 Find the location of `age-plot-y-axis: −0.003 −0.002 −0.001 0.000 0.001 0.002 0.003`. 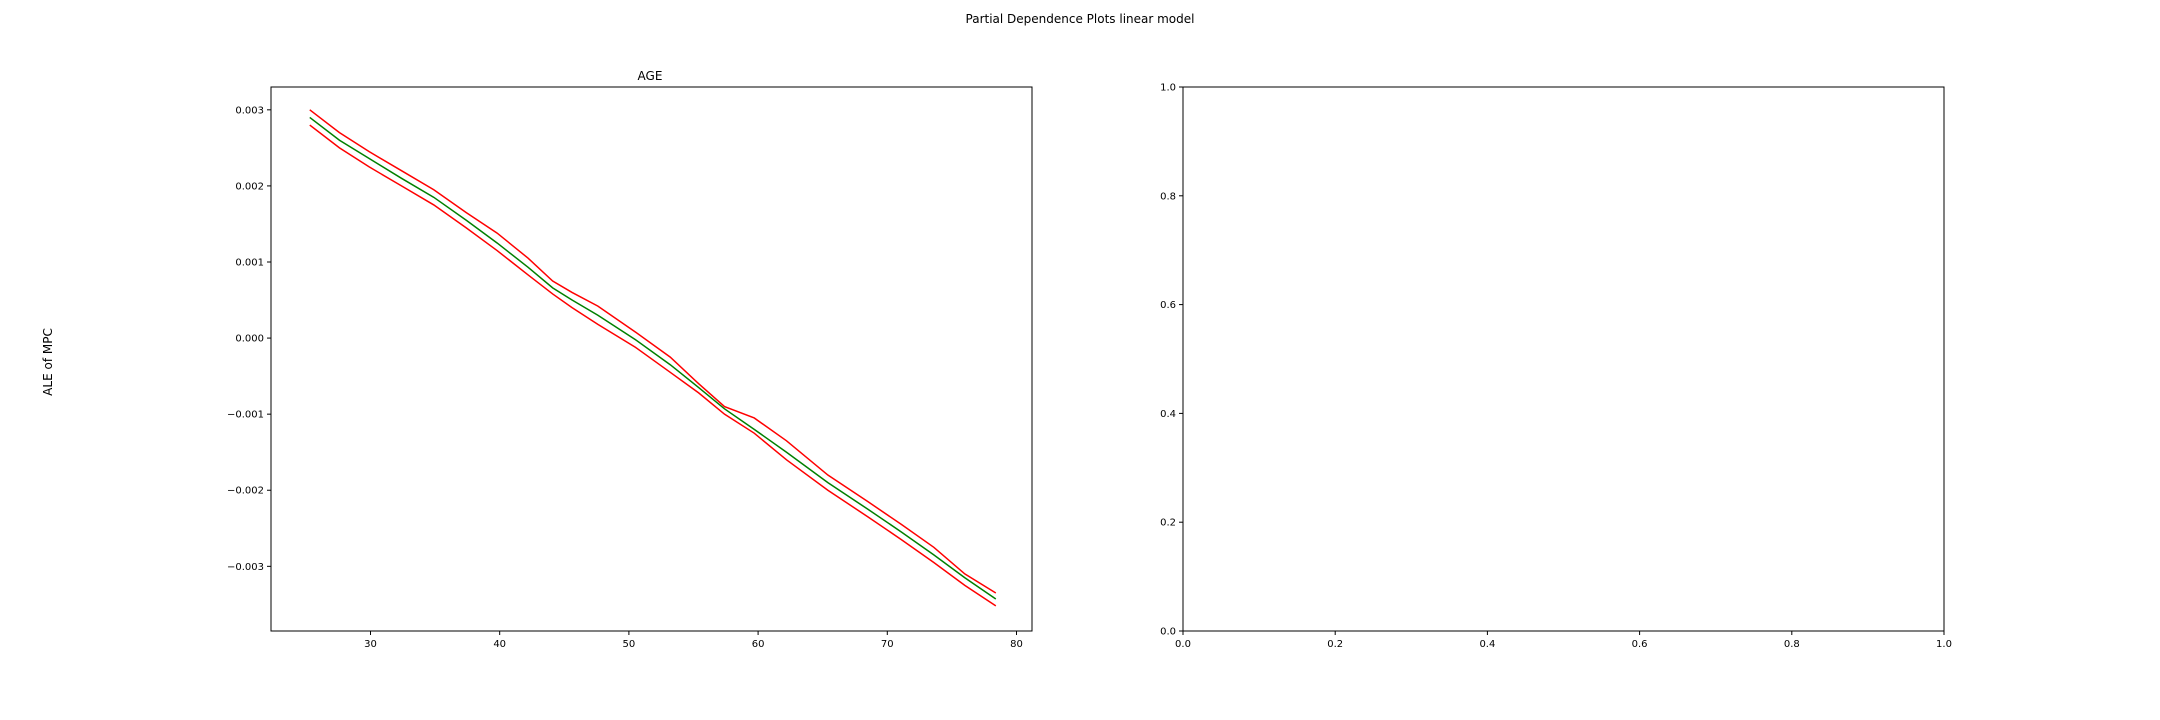

age-plot-y-axis: −0.003 −0.002 −0.001 0.000 0.001 0.002 0.003 is located at coordinates (249, 339).